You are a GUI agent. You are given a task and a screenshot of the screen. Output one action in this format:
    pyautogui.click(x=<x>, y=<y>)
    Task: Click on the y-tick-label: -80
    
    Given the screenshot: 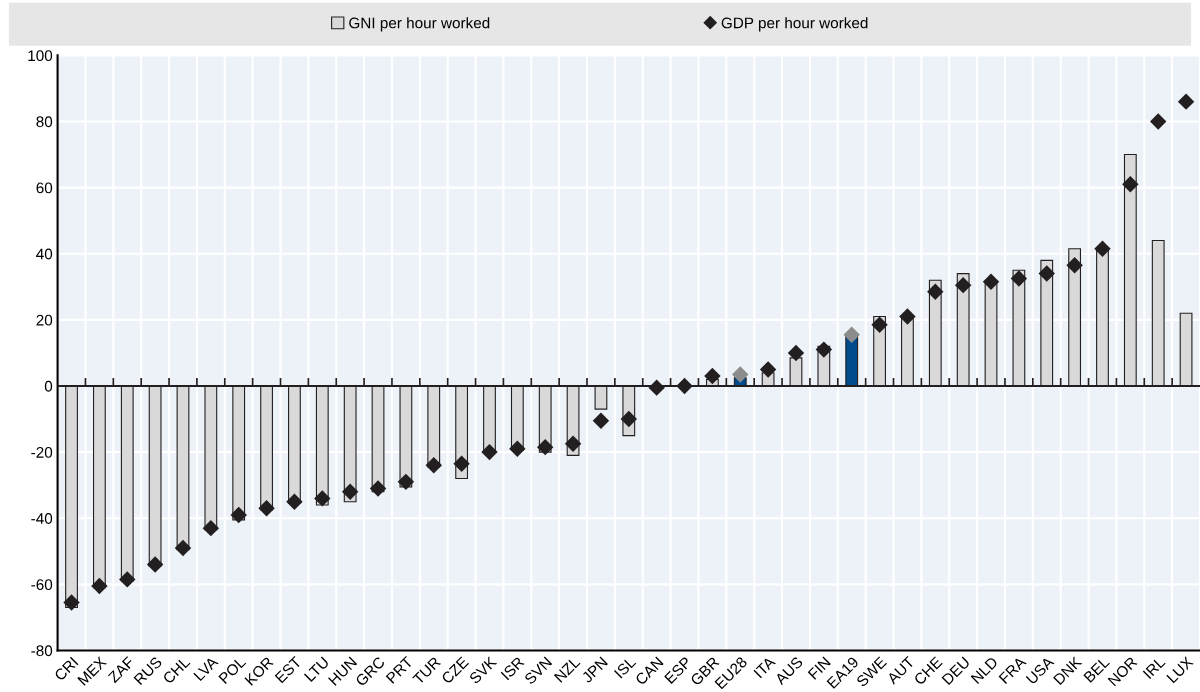 What is the action you would take?
    pyautogui.click(x=42, y=651)
    